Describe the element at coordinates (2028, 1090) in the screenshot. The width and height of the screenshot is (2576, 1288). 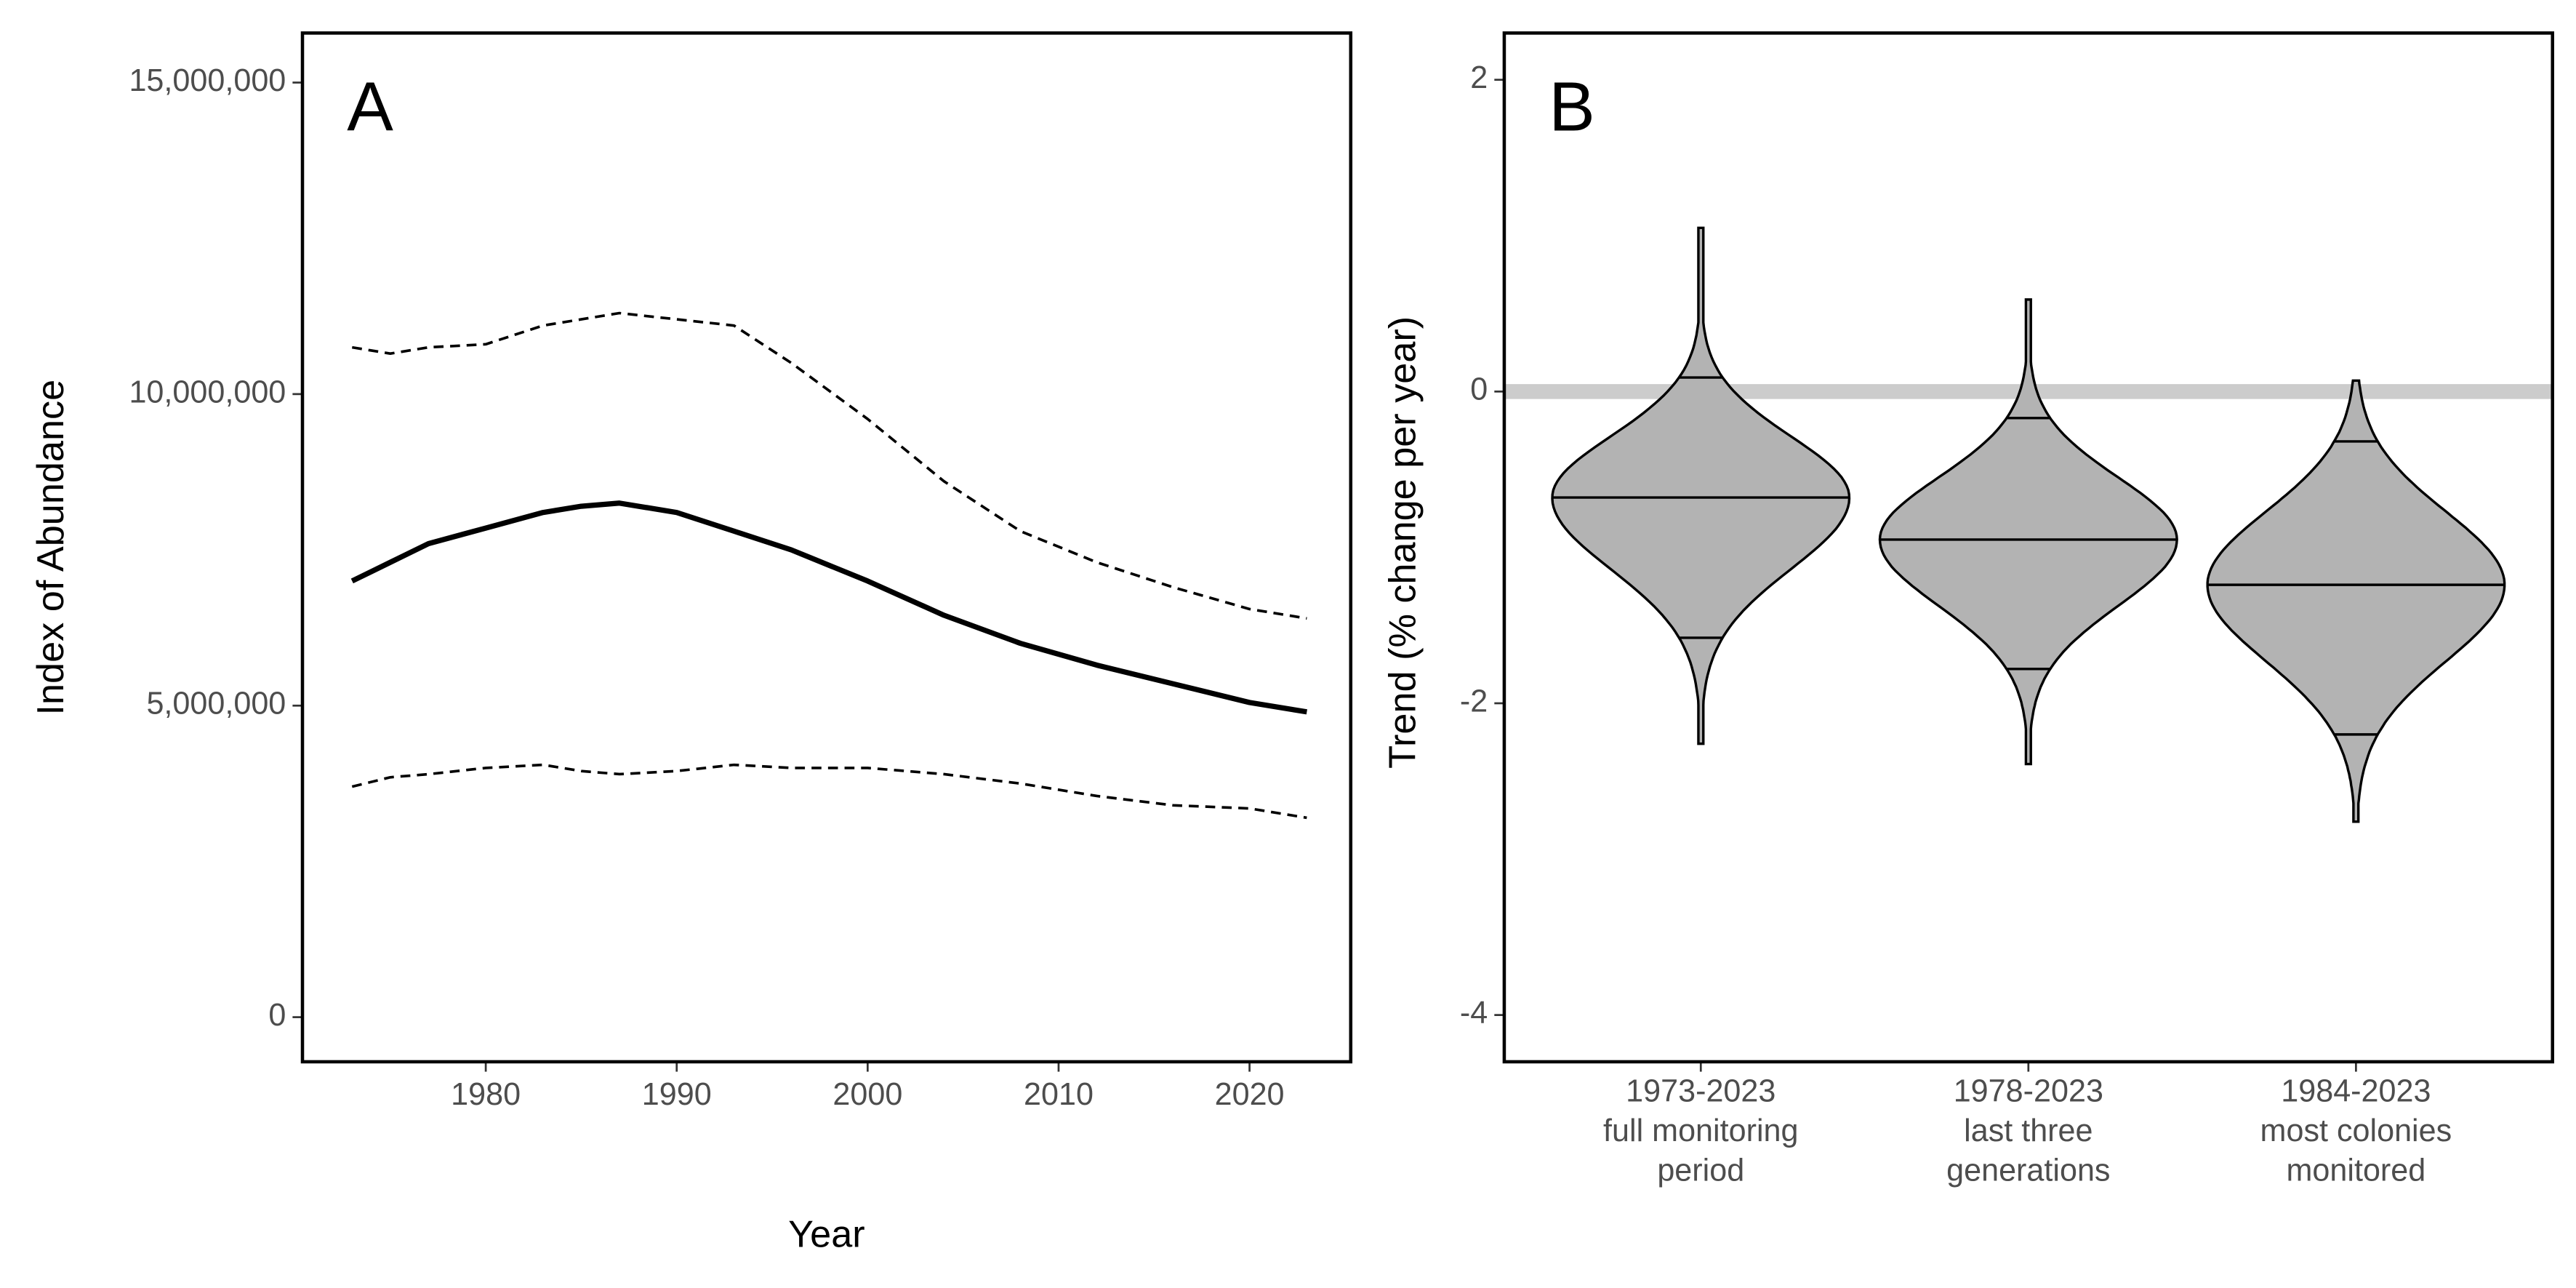
I see `x-tick-label: 1978-2023` at that location.